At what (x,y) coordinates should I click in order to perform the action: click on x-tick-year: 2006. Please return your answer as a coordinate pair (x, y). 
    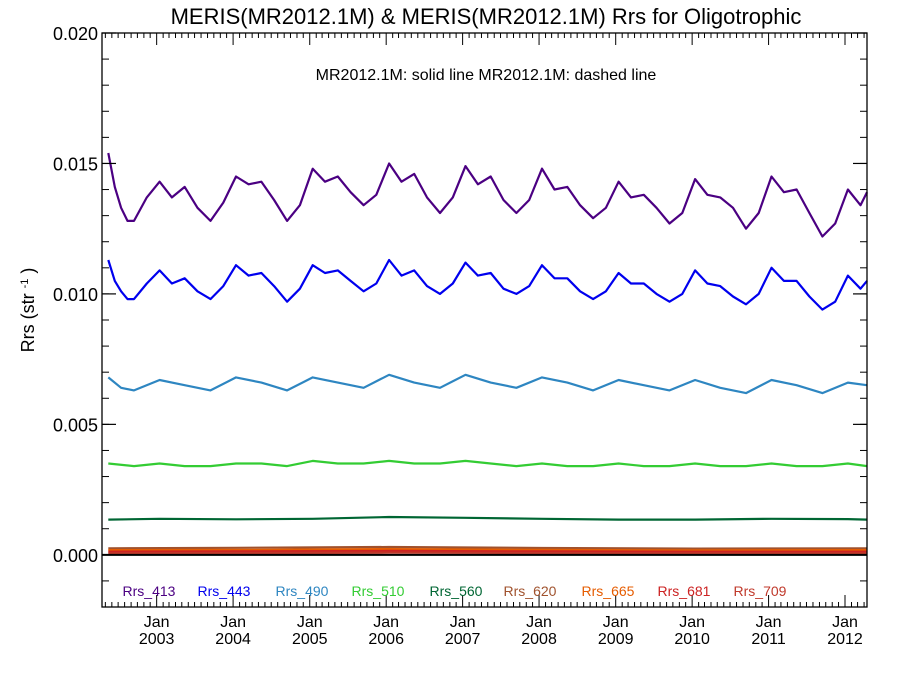
    Looking at the image, I should click on (386, 639).